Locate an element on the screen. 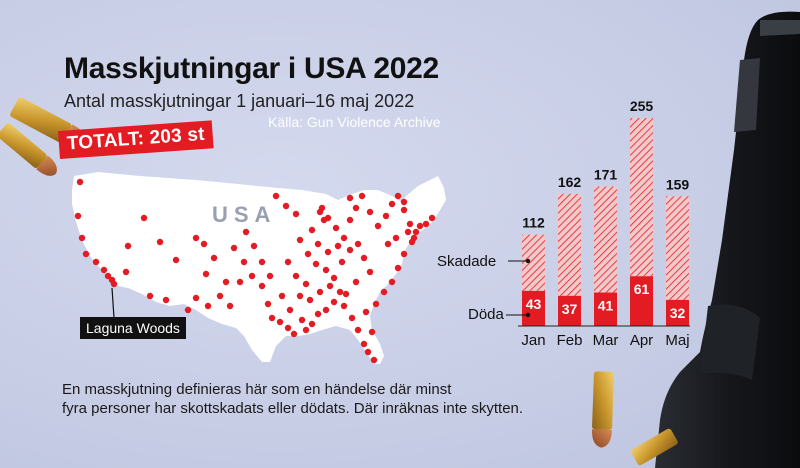  bar-injured-mar is located at coordinates (605, 239).